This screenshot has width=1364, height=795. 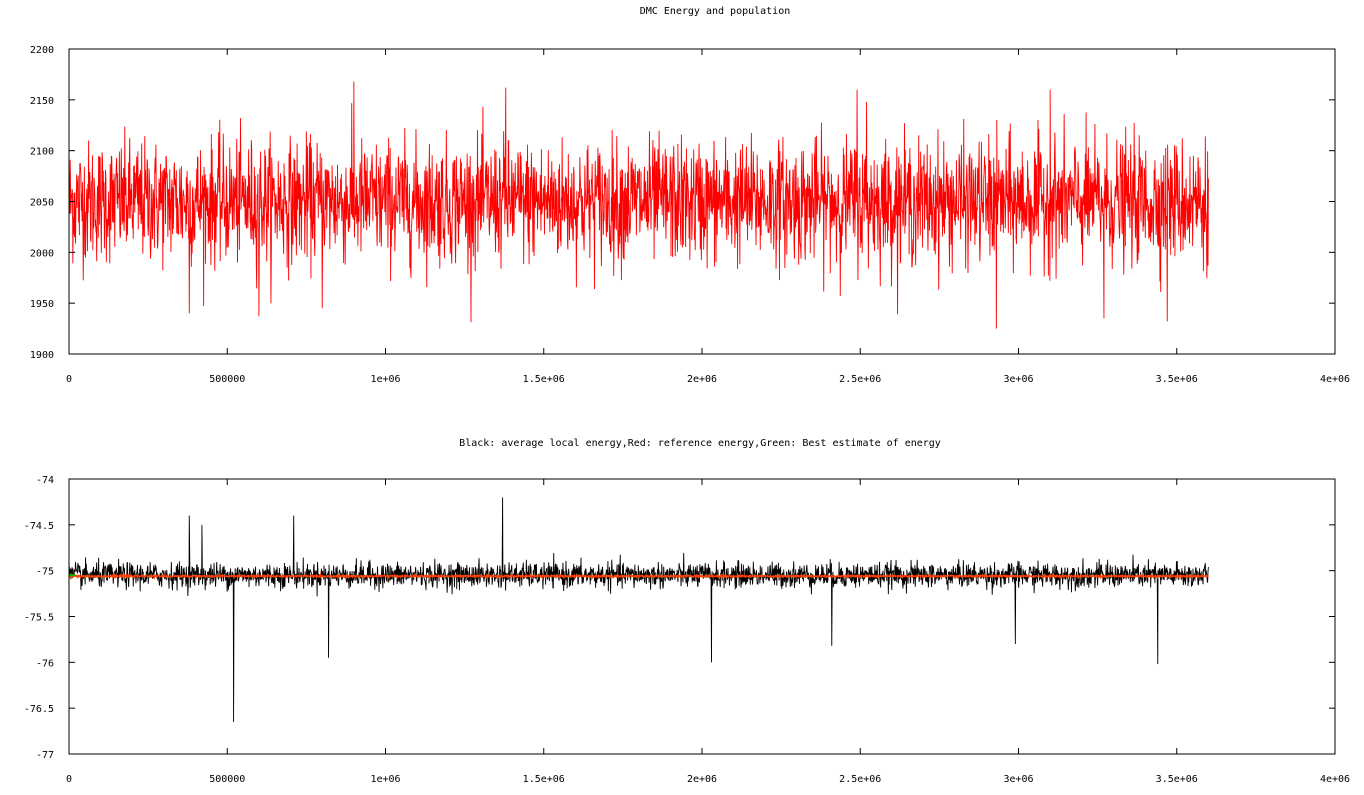 What do you see at coordinates (42, 152) in the screenshot?
I see `y-tick-label: 2100` at bounding box center [42, 152].